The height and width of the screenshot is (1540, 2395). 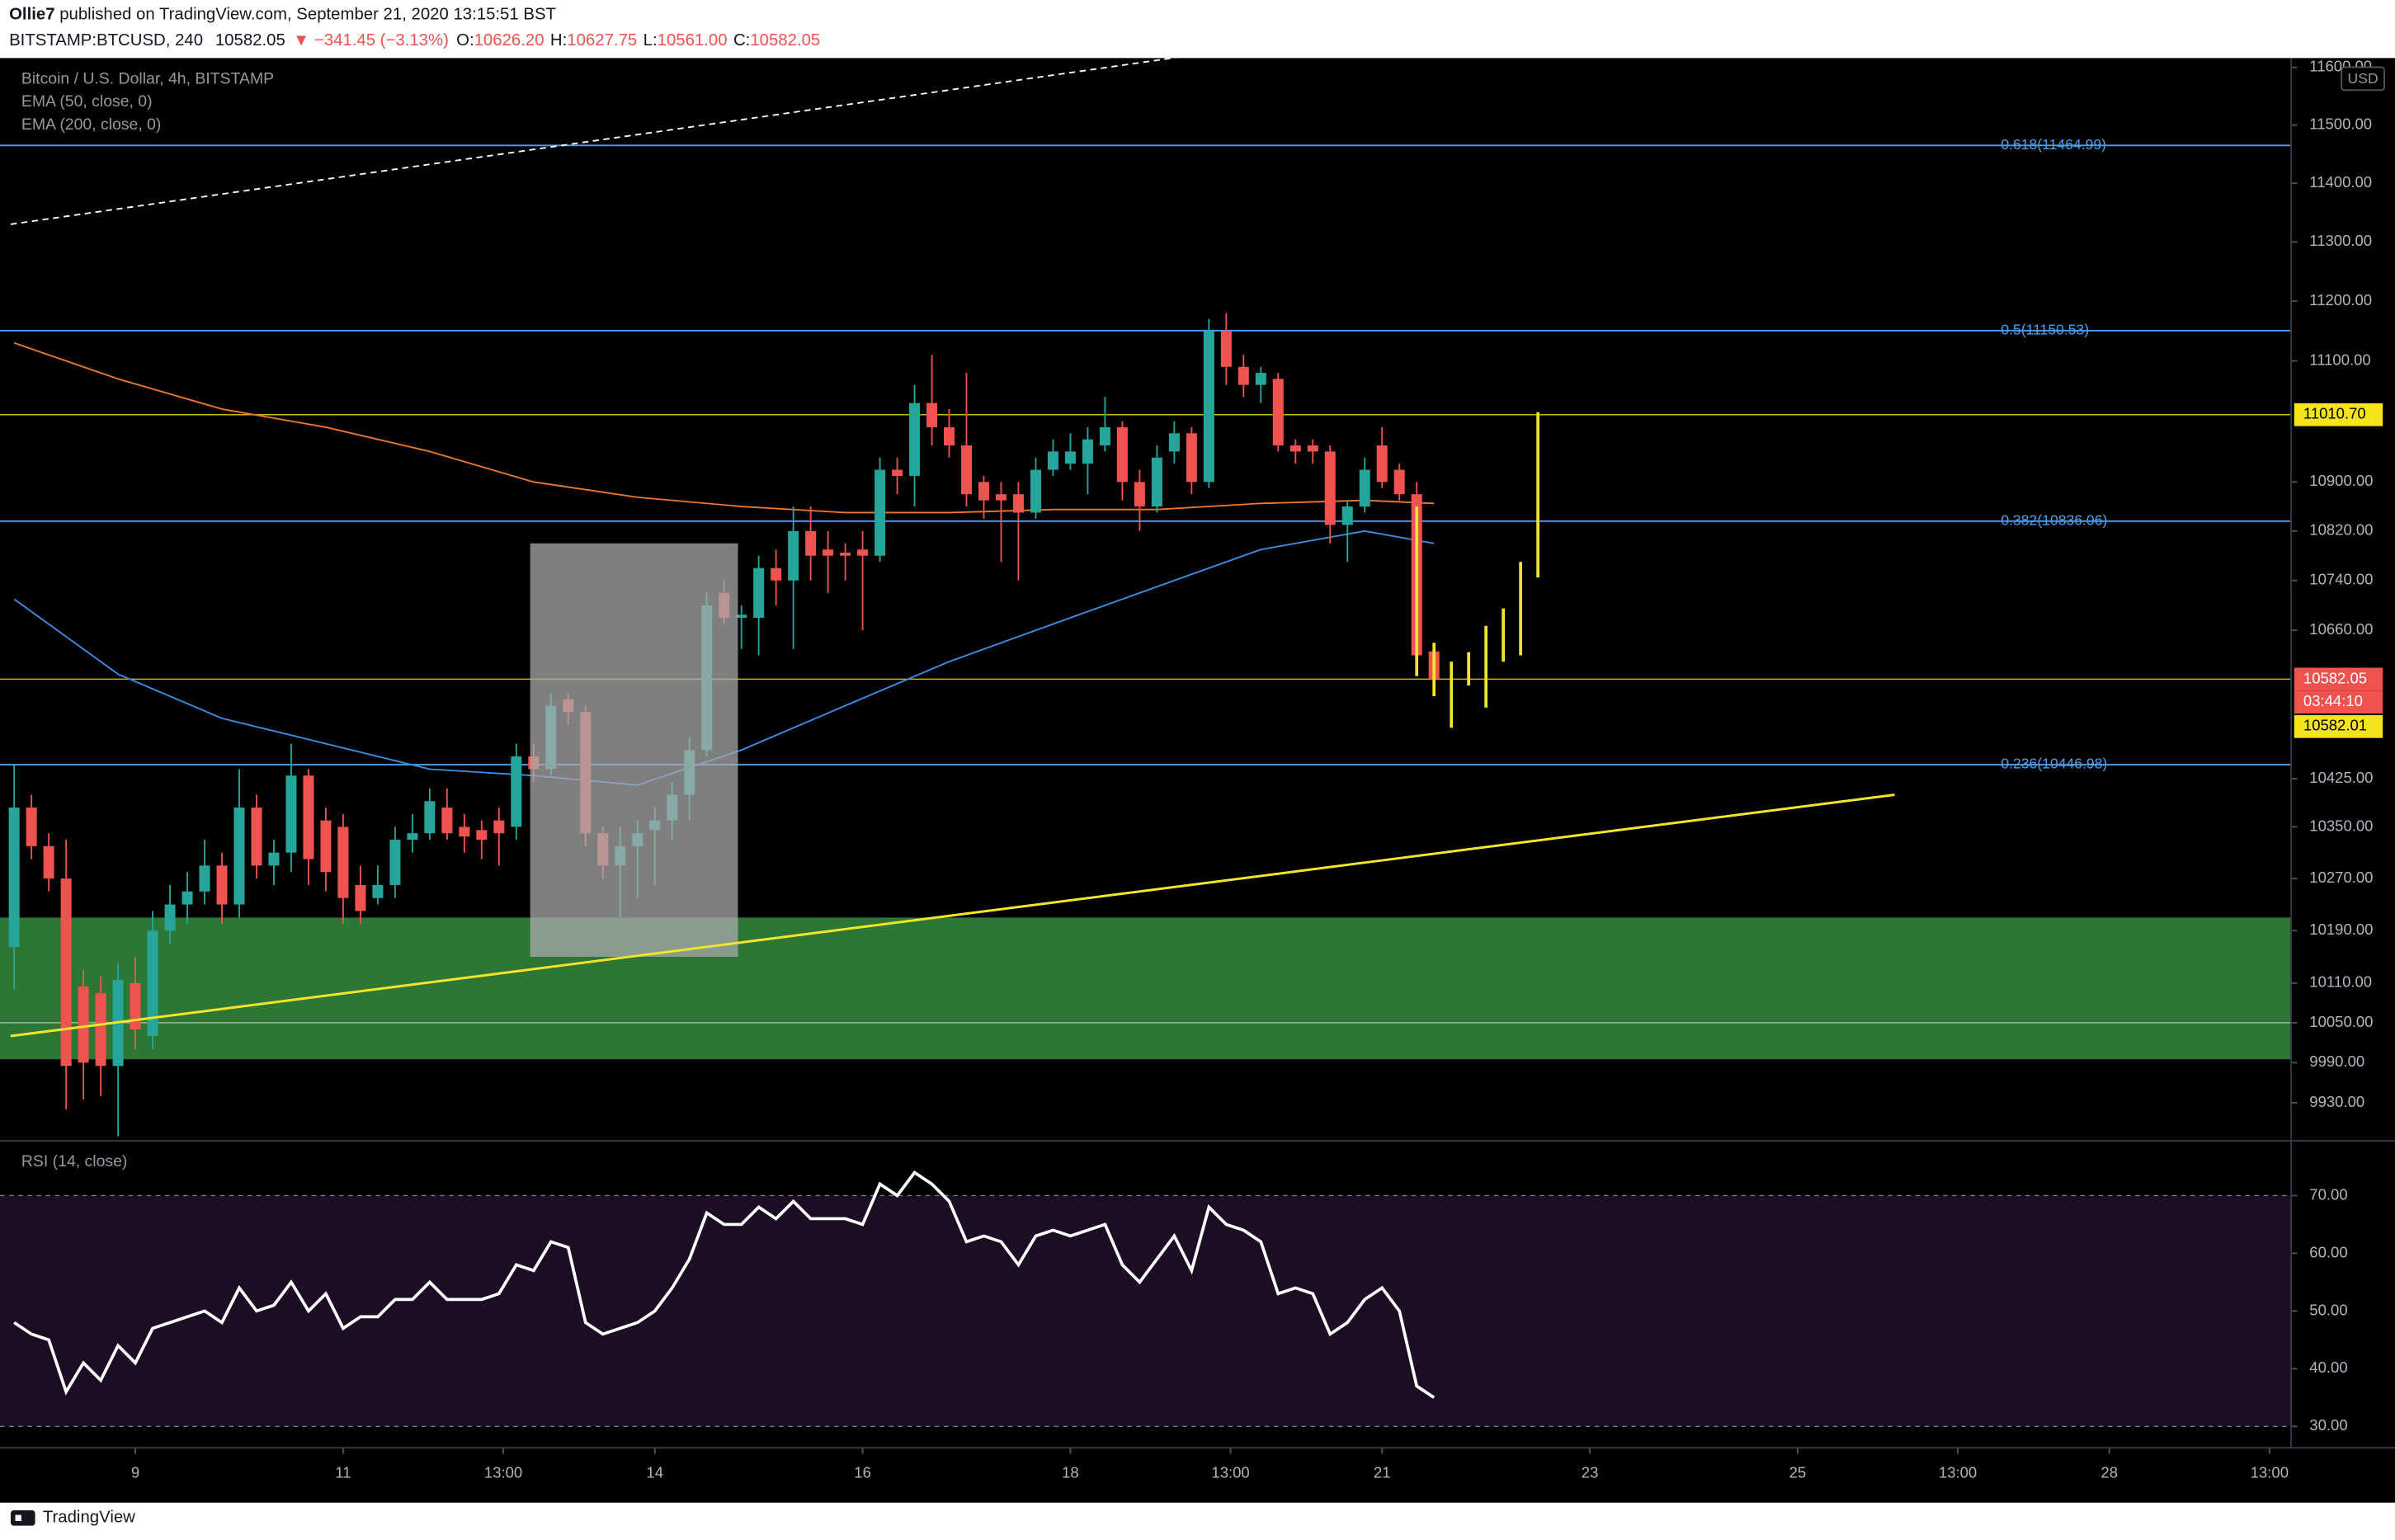 I want to click on price-tag-label: 11010.70, so click(x=2335, y=413).